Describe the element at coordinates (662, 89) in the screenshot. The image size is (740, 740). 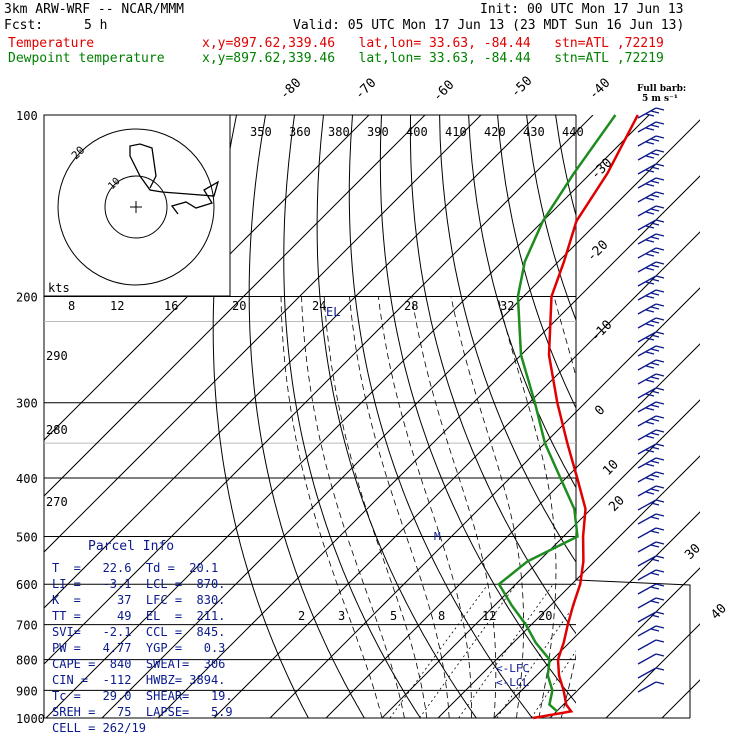
I see `barb-legend-title: Full barb:` at that location.